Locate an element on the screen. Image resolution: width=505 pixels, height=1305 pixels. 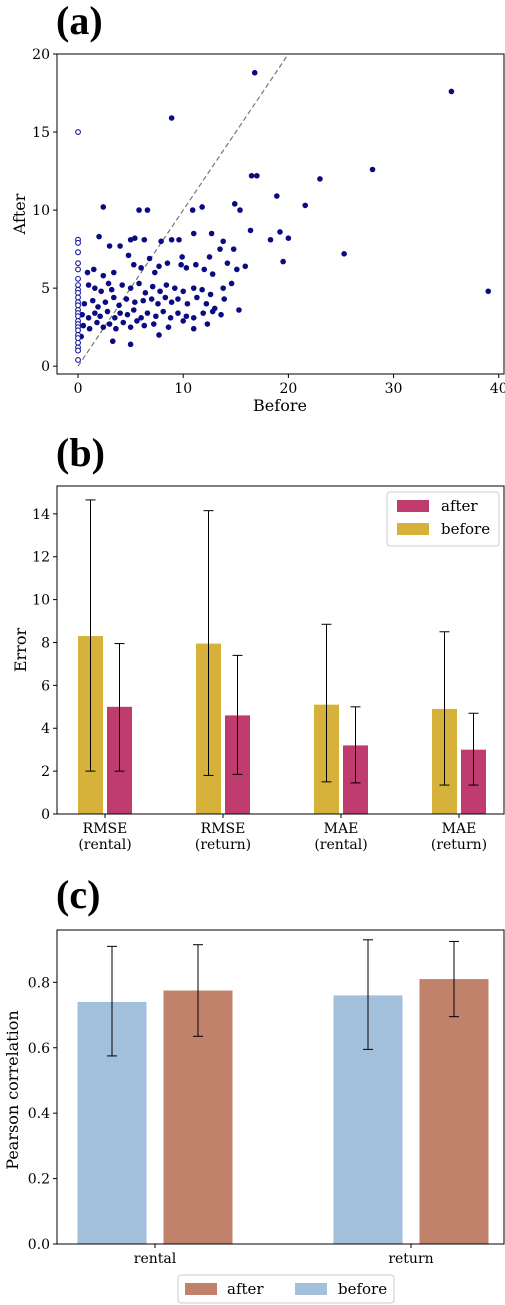
bar-after is located at coordinates (454, 1111).